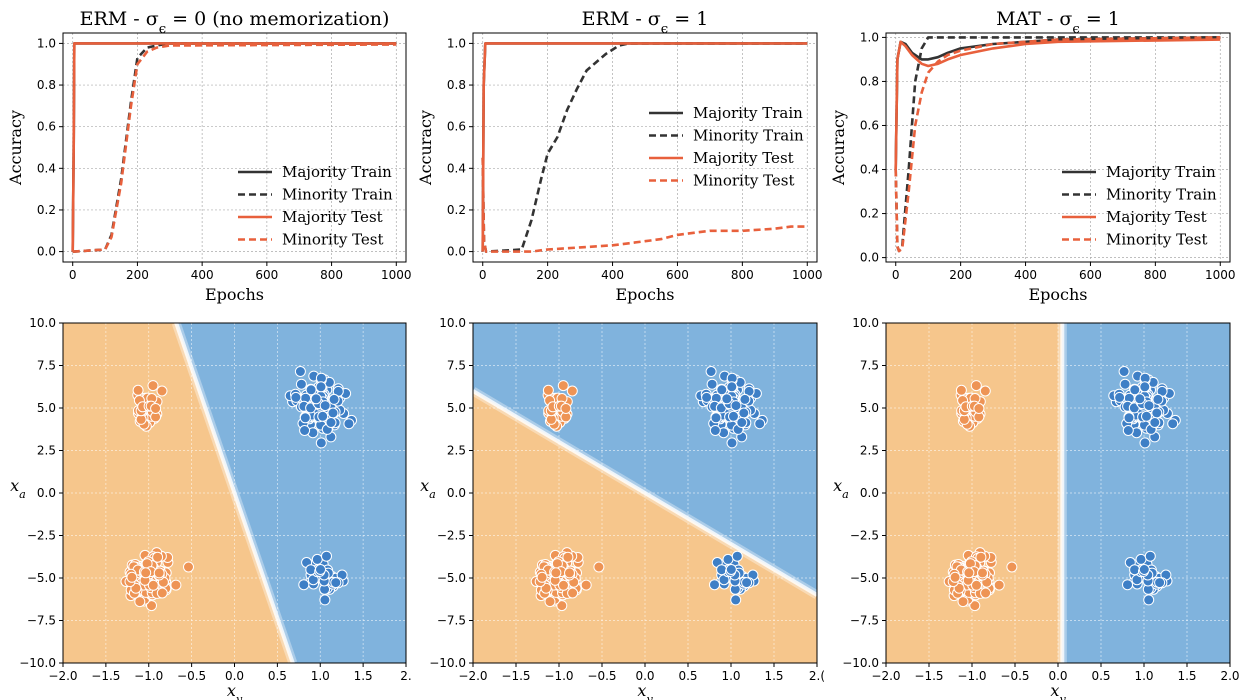 The width and height of the screenshot is (1245, 700). I want to click on series-line-minority-train, so click(644, 147).